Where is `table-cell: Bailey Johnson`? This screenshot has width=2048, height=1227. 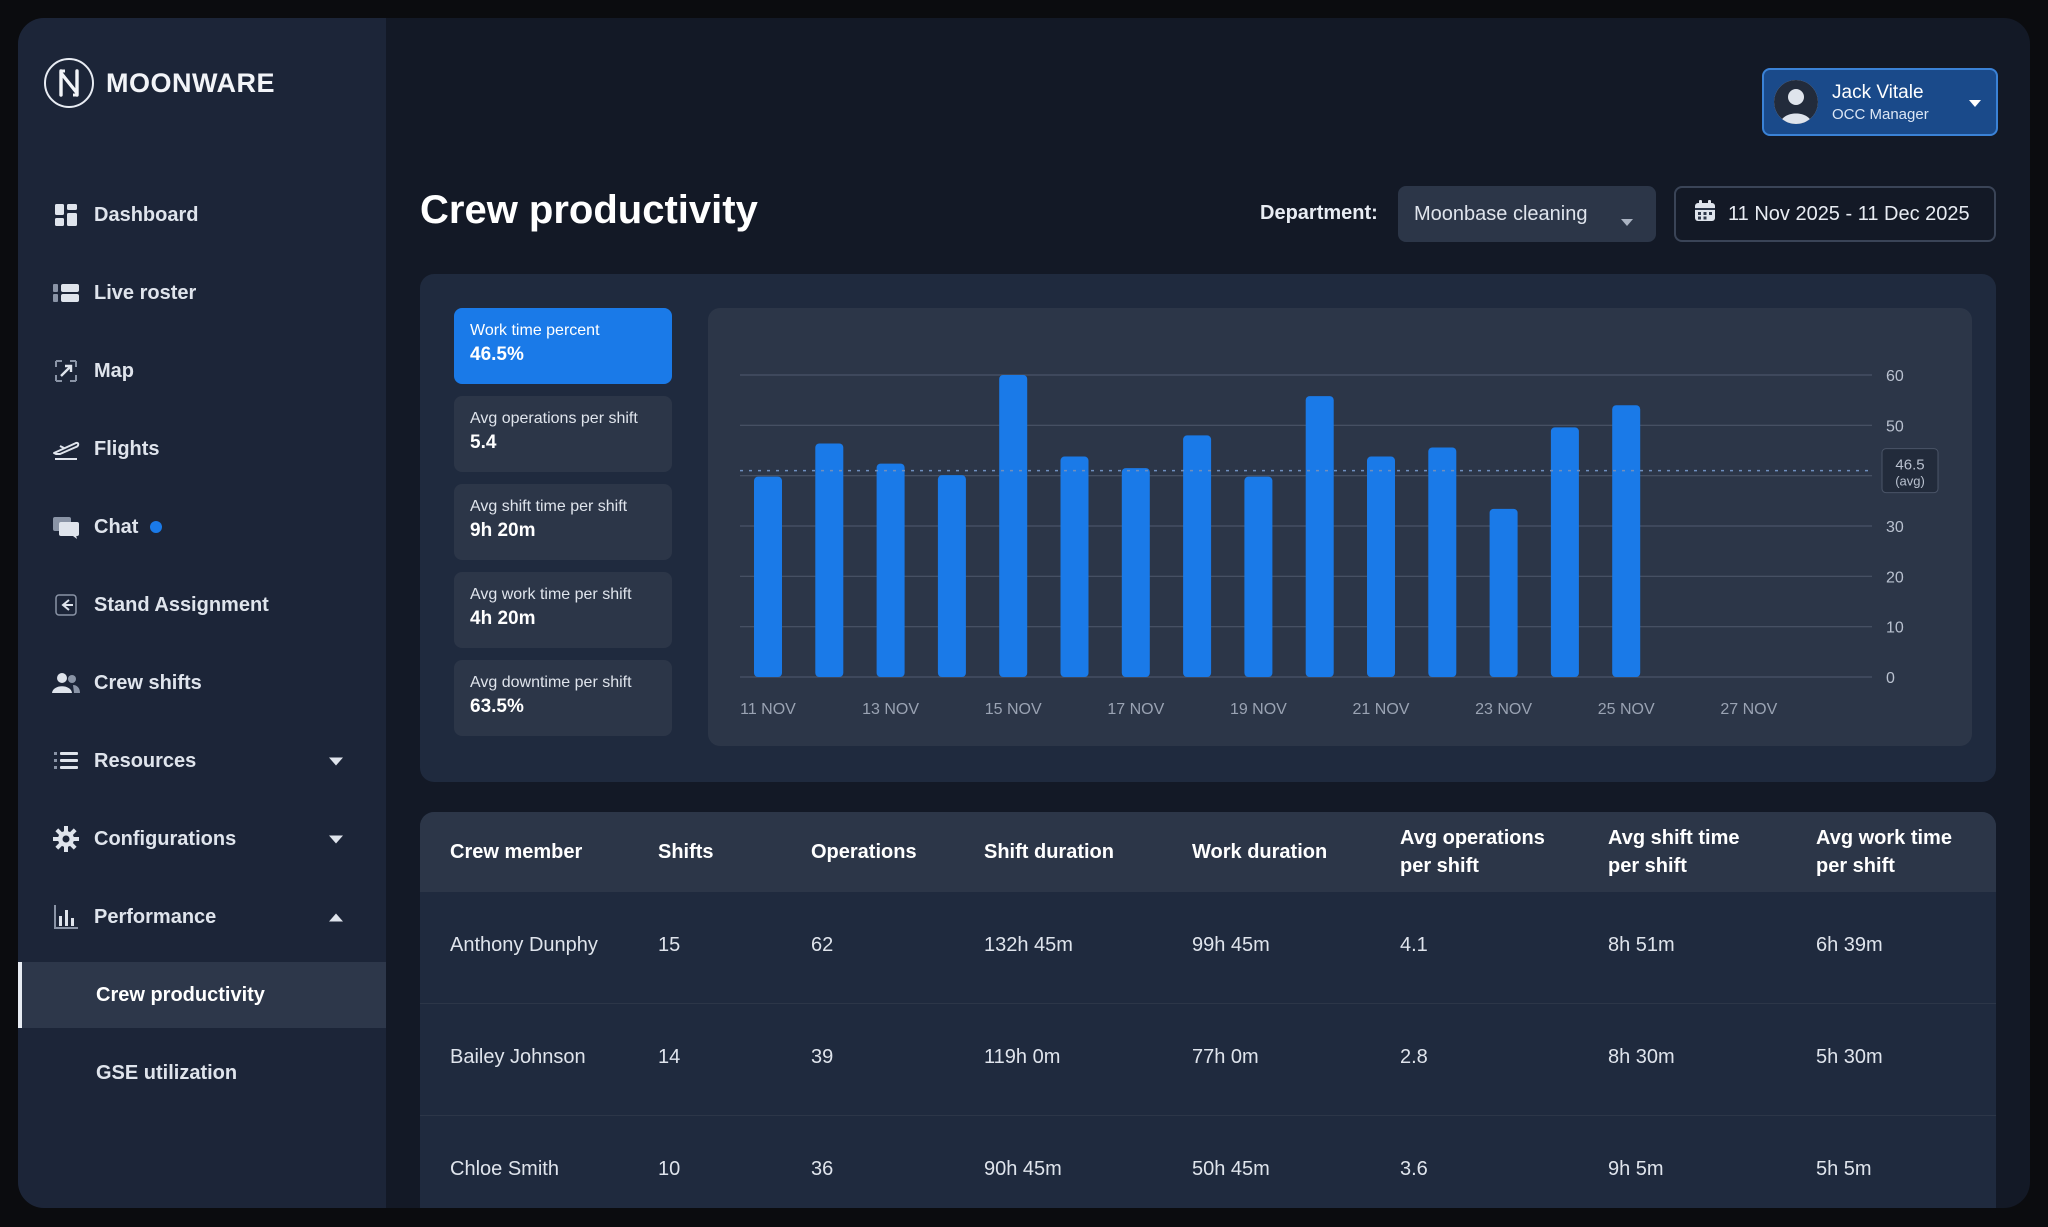
table-cell: Bailey Johnson is located at coordinates (518, 1057).